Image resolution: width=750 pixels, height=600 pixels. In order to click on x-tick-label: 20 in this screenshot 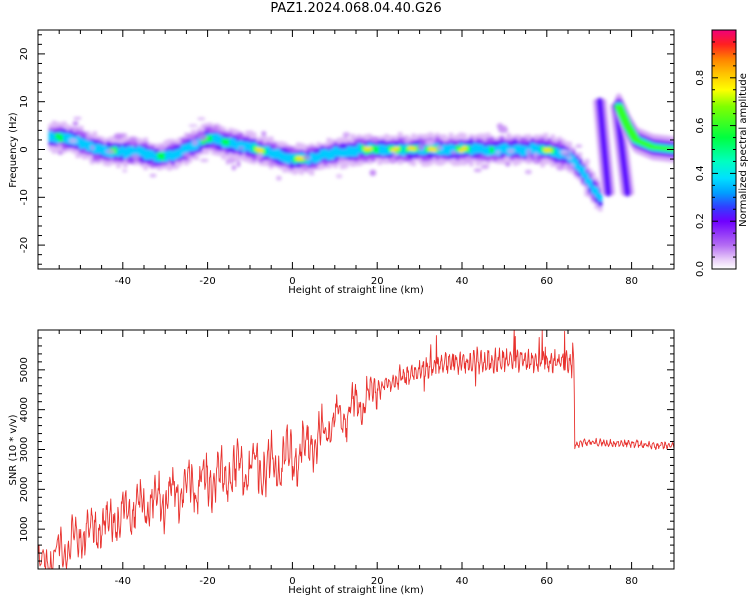, I will do `click(377, 581)`.